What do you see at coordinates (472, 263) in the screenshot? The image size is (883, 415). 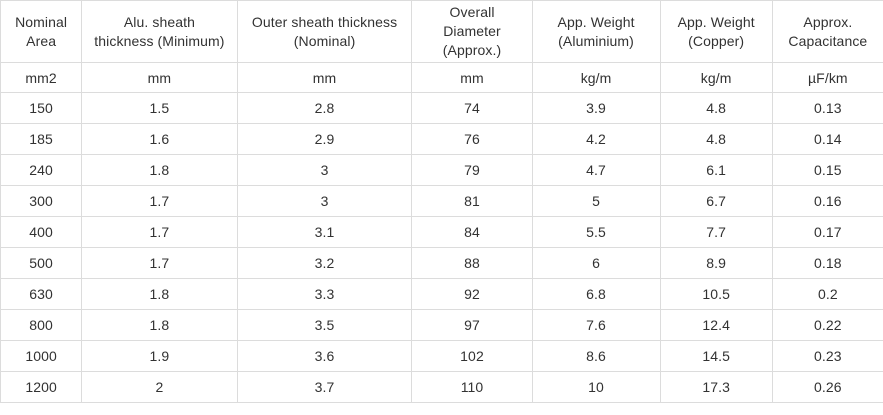 I see `table-cell: 88` at bounding box center [472, 263].